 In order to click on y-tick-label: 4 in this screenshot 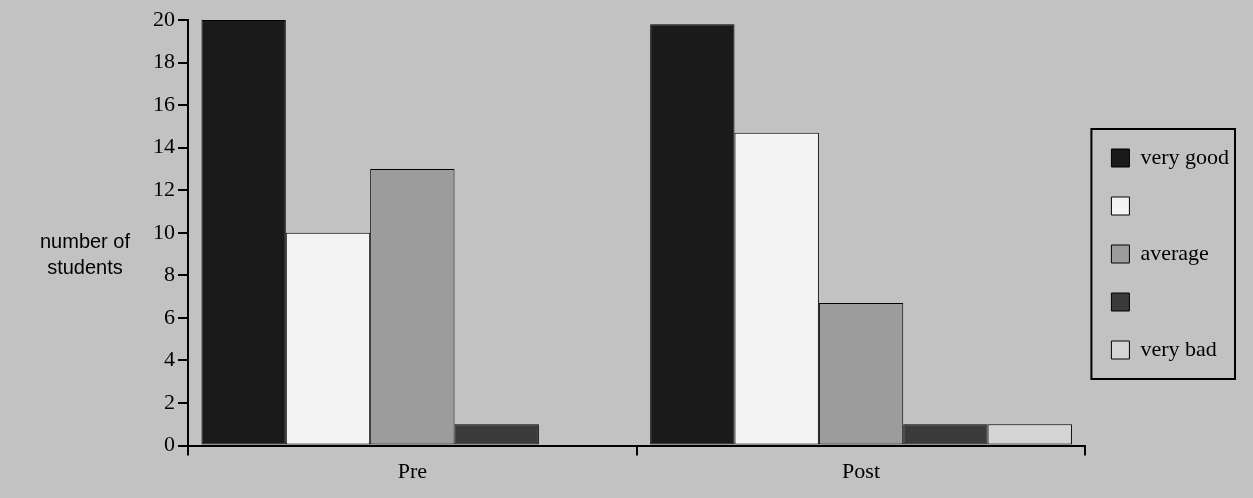, I will do `click(169, 359)`.